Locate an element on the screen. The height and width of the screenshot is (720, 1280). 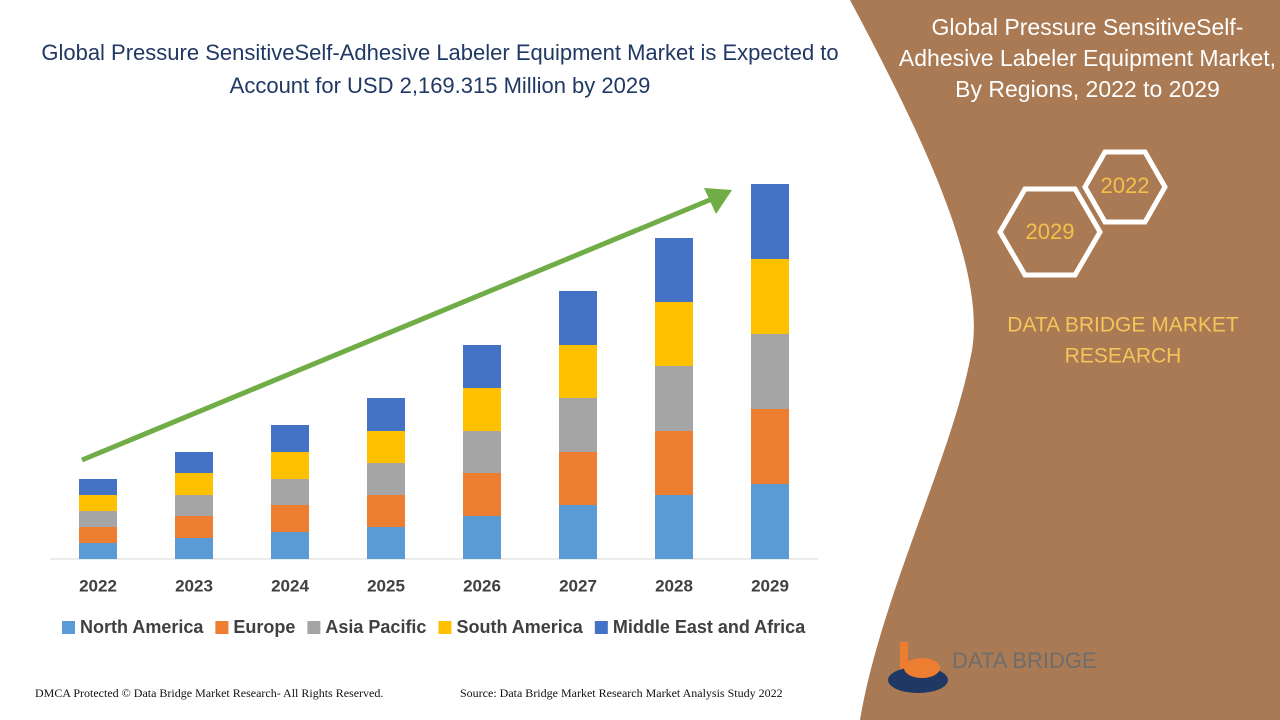
x-tick-label: 2027 is located at coordinates (578, 585).